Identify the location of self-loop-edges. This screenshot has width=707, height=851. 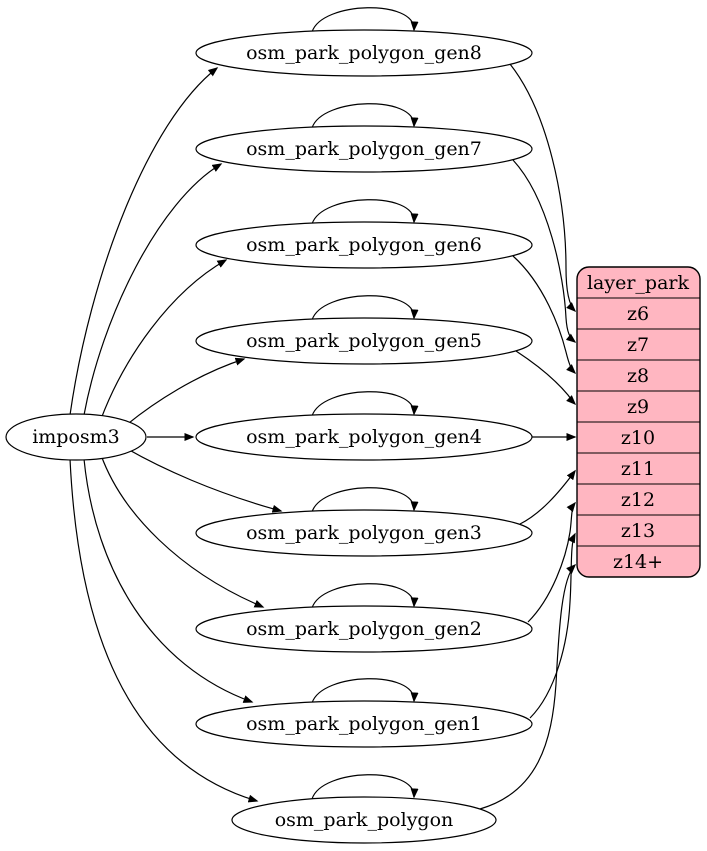
(365, 403).